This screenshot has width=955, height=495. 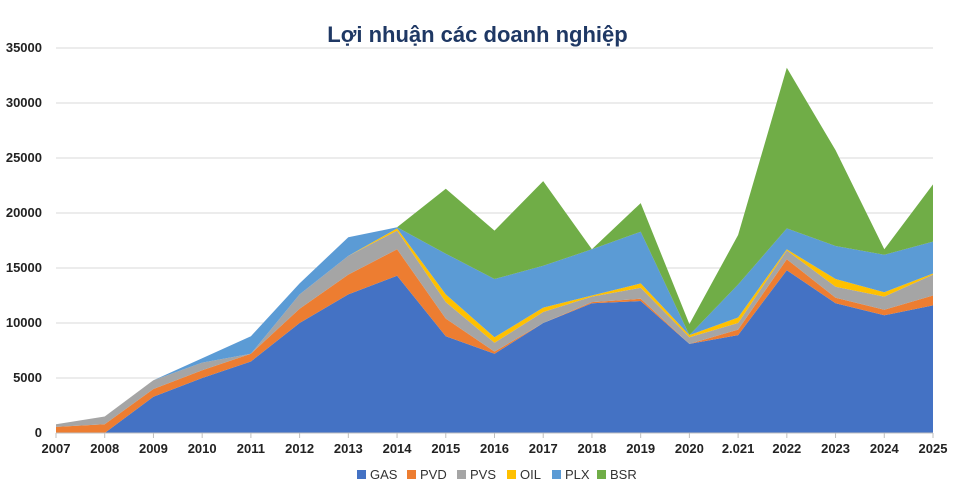 What do you see at coordinates (543, 448) in the screenshot?
I see `x-tick-label: 2017` at bounding box center [543, 448].